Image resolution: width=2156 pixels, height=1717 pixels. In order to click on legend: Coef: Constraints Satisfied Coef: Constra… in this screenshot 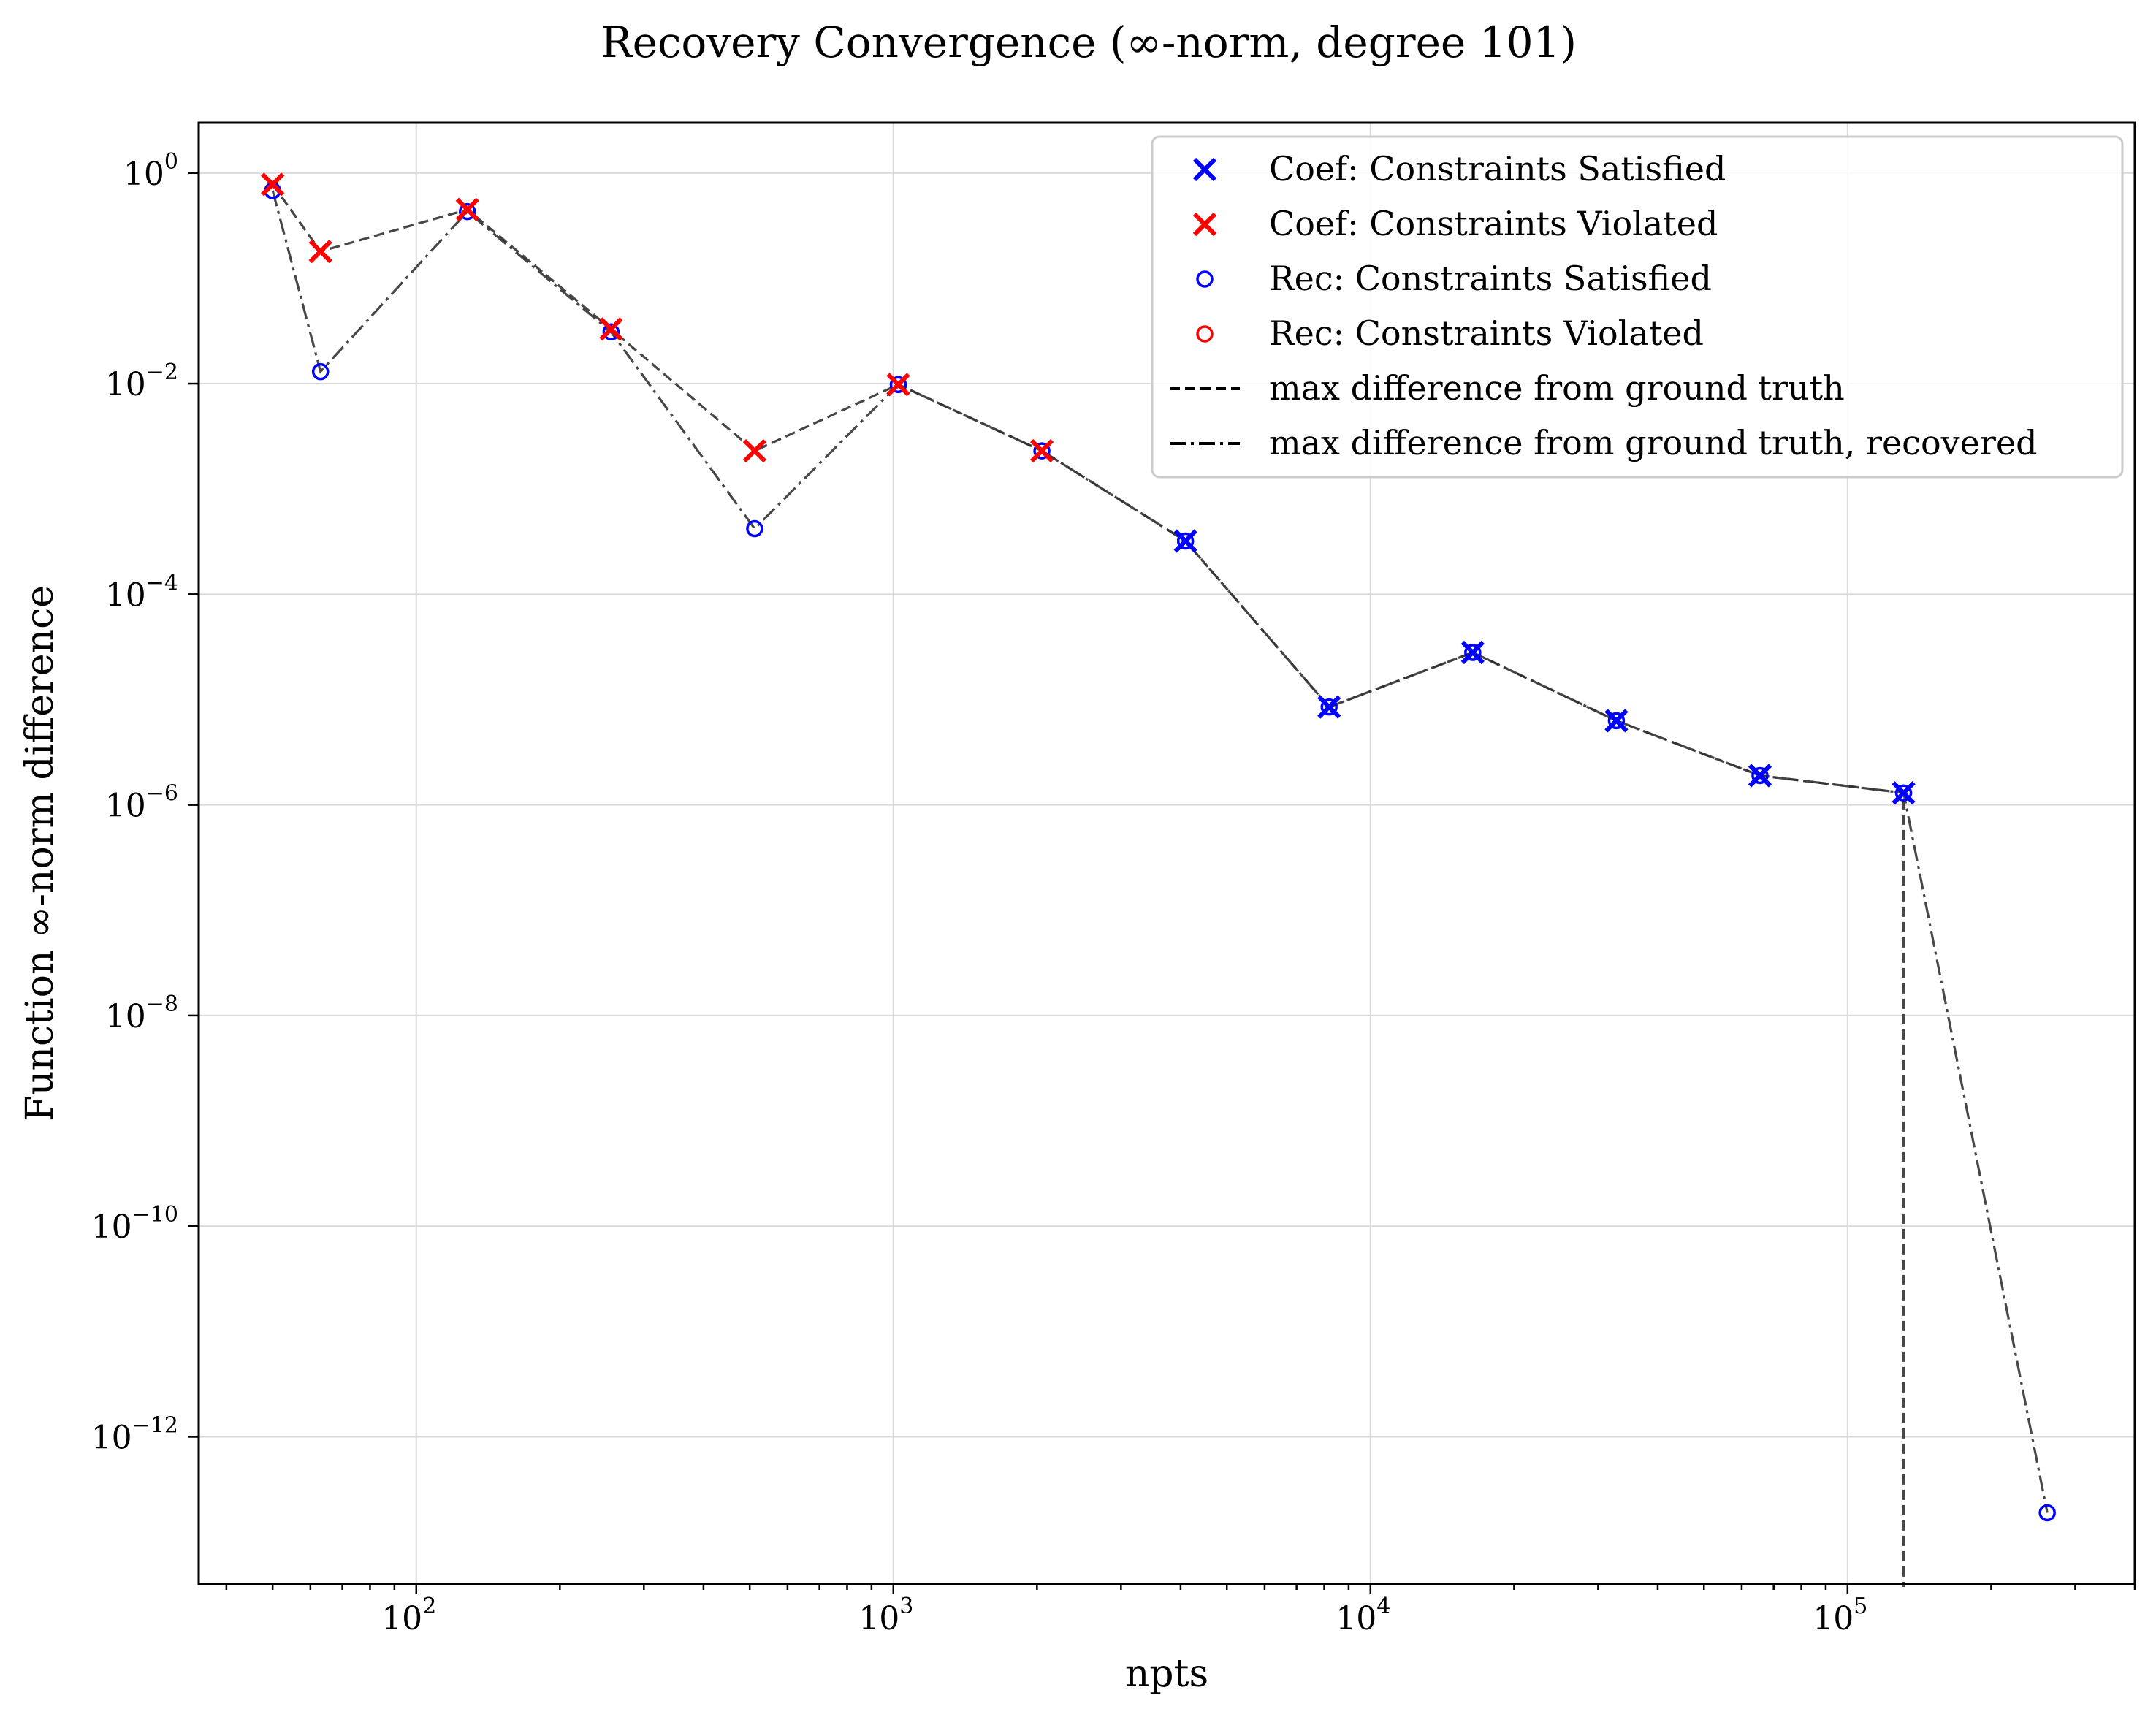, I will do `click(1638, 307)`.